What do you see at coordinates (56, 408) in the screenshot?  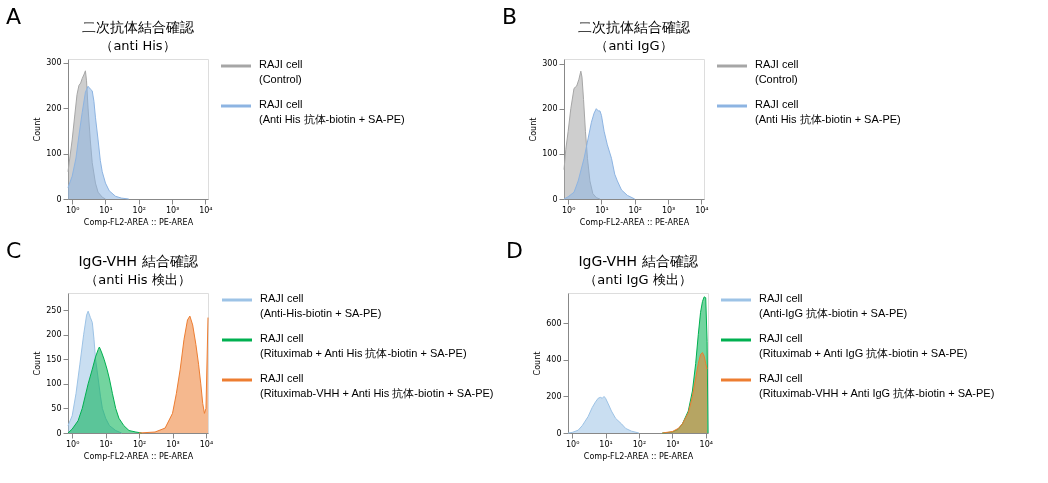 I see `y-tick-label: 50` at bounding box center [56, 408].